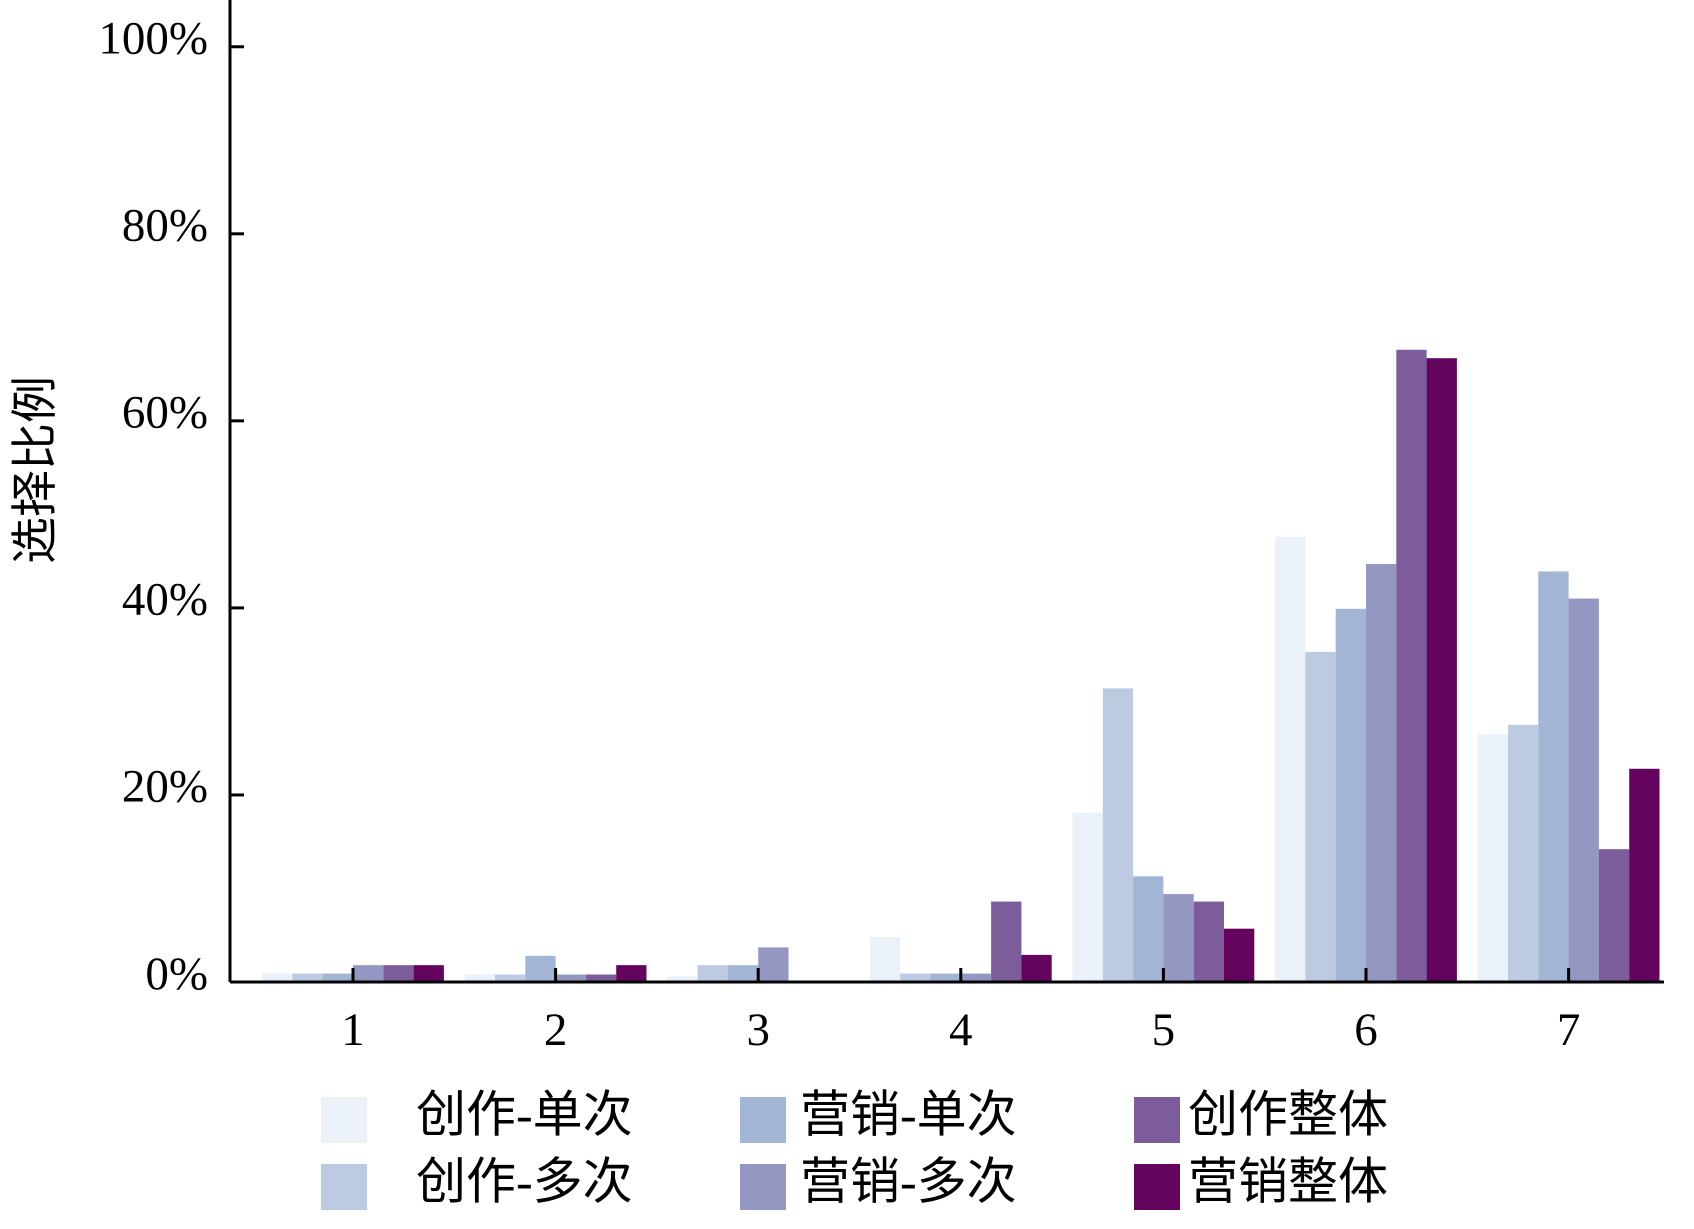 The image size is (1694, 1229). Describe the element at coordinates (908, 1114) in the screenshot. I see `legend-label: 营销-单次` at that location.